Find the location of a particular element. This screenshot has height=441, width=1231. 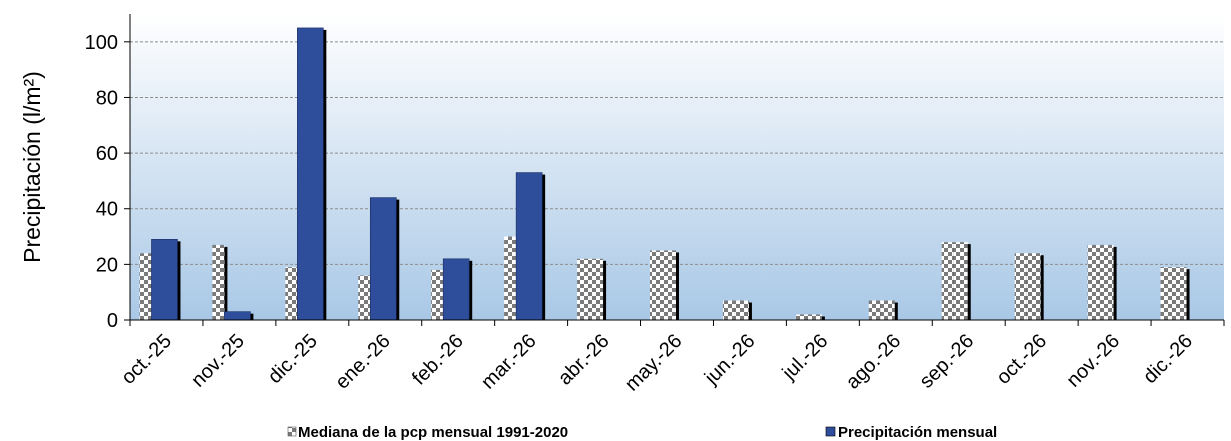

x-tick-label: jun.-26 is located at coordinates (730, 360).